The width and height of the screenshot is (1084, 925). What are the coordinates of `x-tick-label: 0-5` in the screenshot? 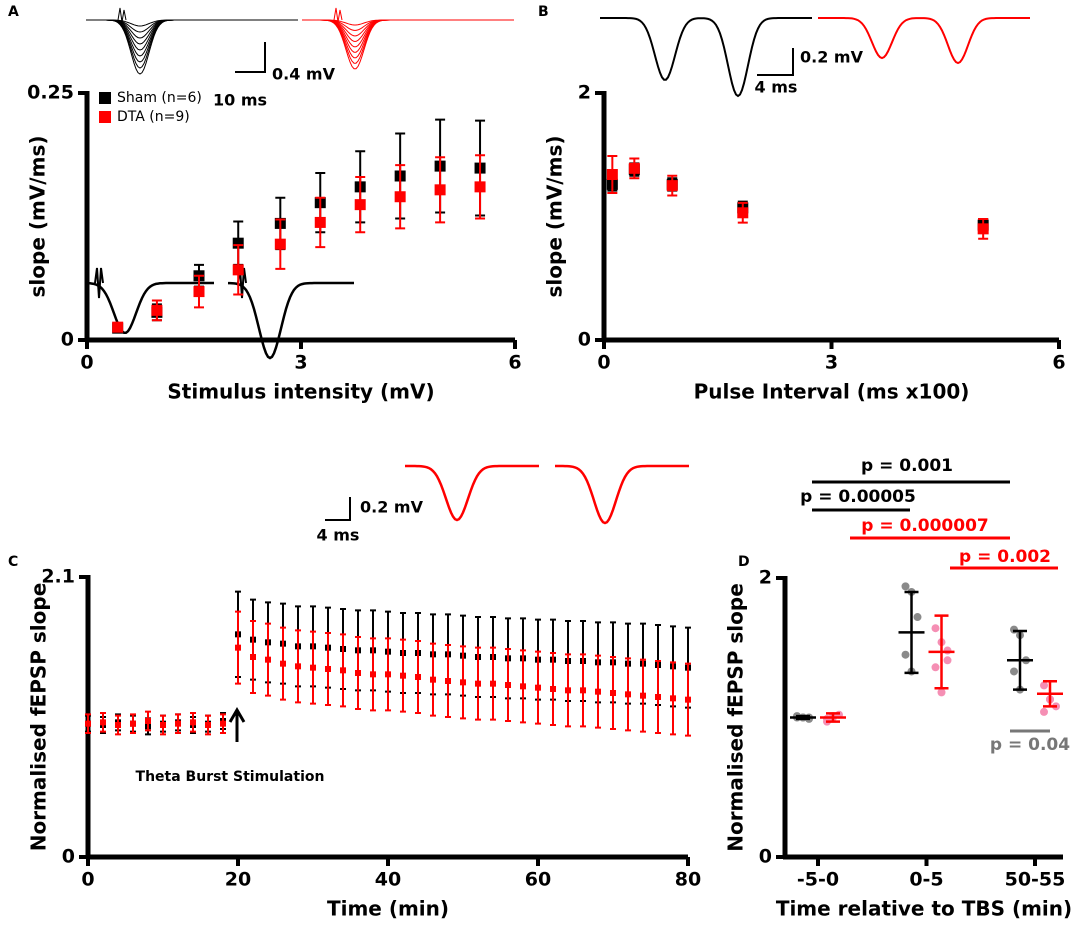 It's located at (926, 880).